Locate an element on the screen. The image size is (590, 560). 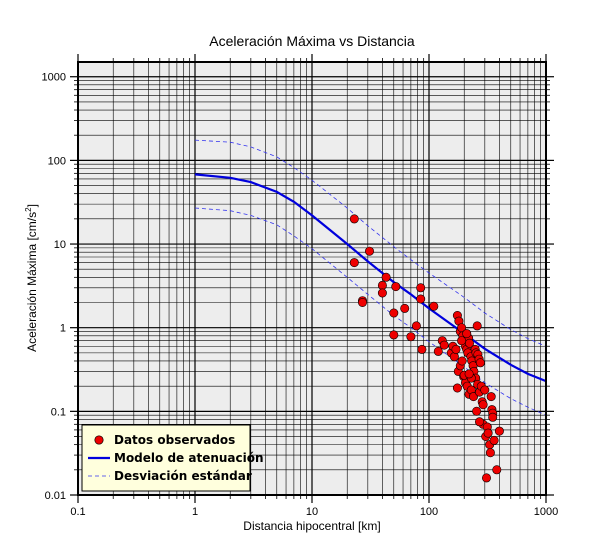
y-tick-label: 10 is located at coordinates (60, 245).